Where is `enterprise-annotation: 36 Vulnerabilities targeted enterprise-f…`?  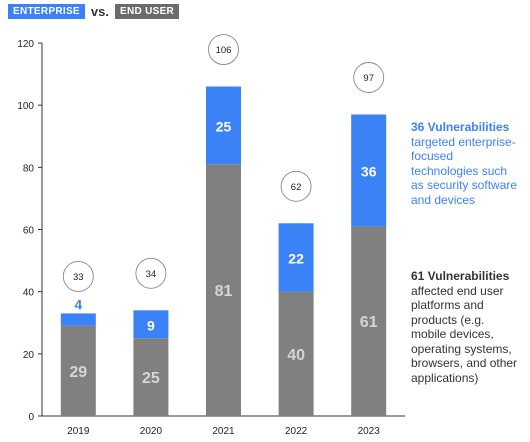
enterprise-annotation: 36 Vulnerabilities targeted enterprise-f… is located at coordinates (467, 163).